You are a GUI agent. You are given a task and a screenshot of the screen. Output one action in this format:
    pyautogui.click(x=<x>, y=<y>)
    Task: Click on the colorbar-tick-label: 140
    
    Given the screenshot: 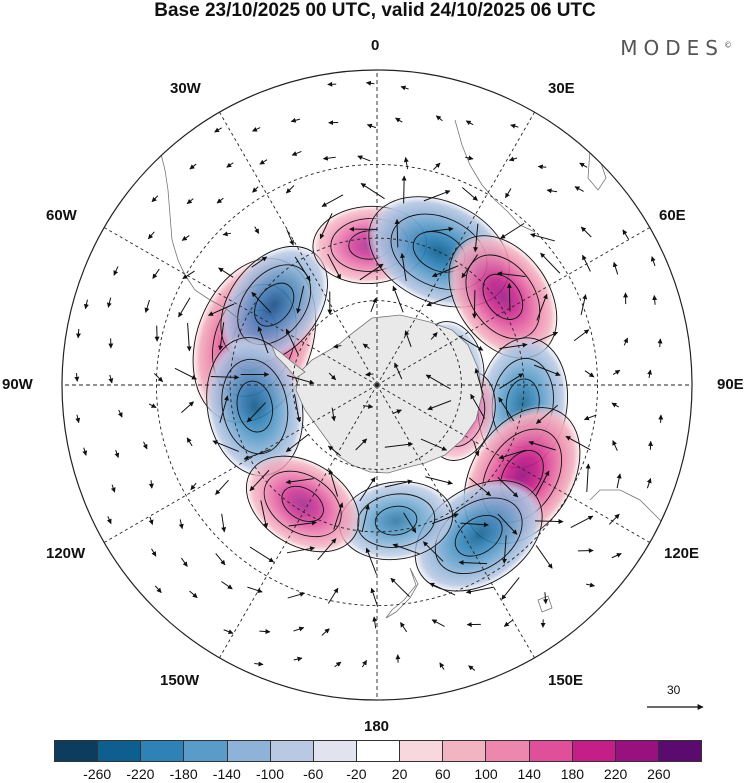 What is the action you would take?
    pyautogui.click(x=529, y=774)
    